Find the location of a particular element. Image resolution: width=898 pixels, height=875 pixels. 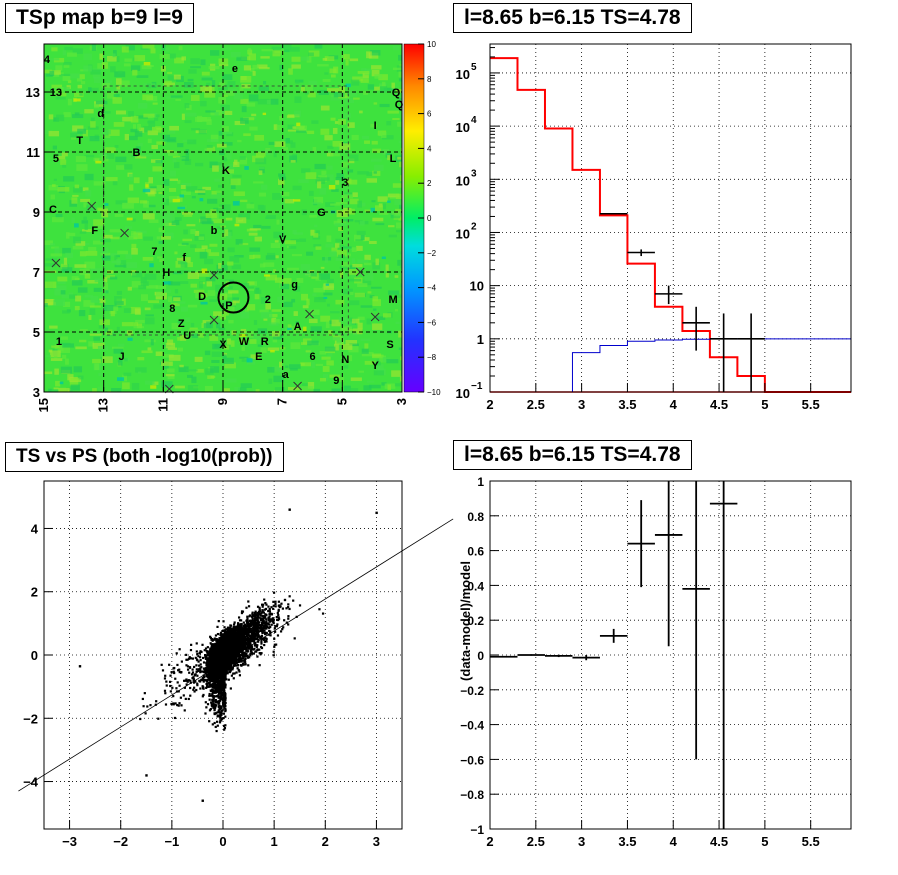

spectrum-ytick-mantissa: 10 is located at coordinates (463, 180).